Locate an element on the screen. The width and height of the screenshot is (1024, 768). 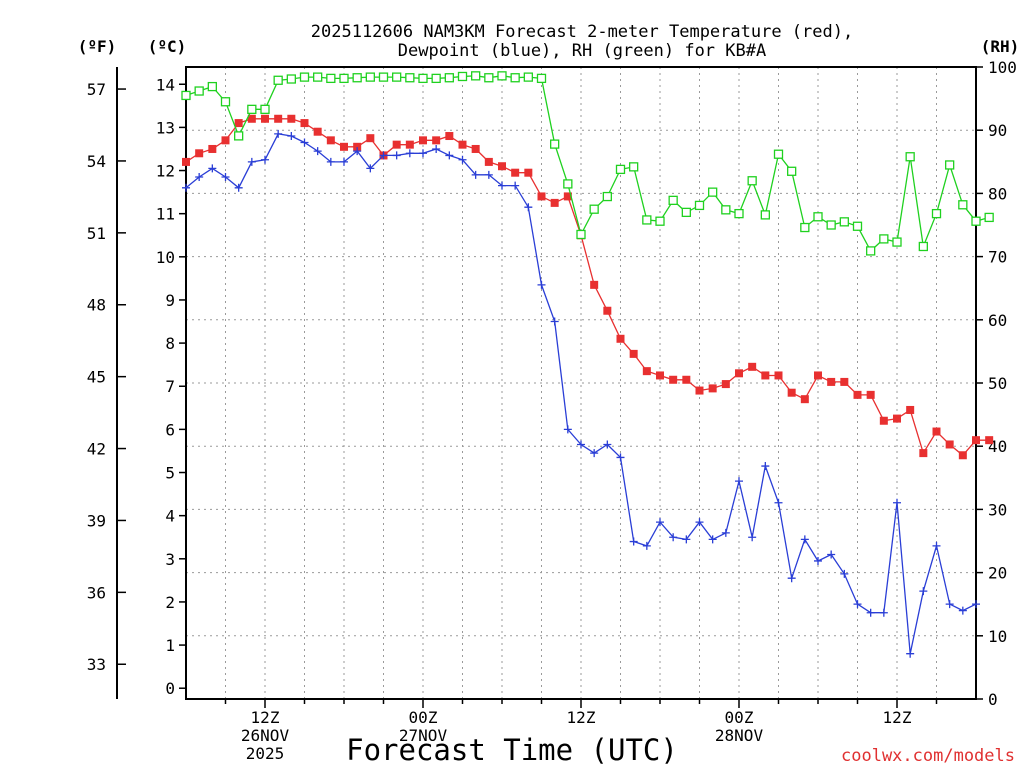
x-tick-label: 26NOV is located at coordinates (265, 735).